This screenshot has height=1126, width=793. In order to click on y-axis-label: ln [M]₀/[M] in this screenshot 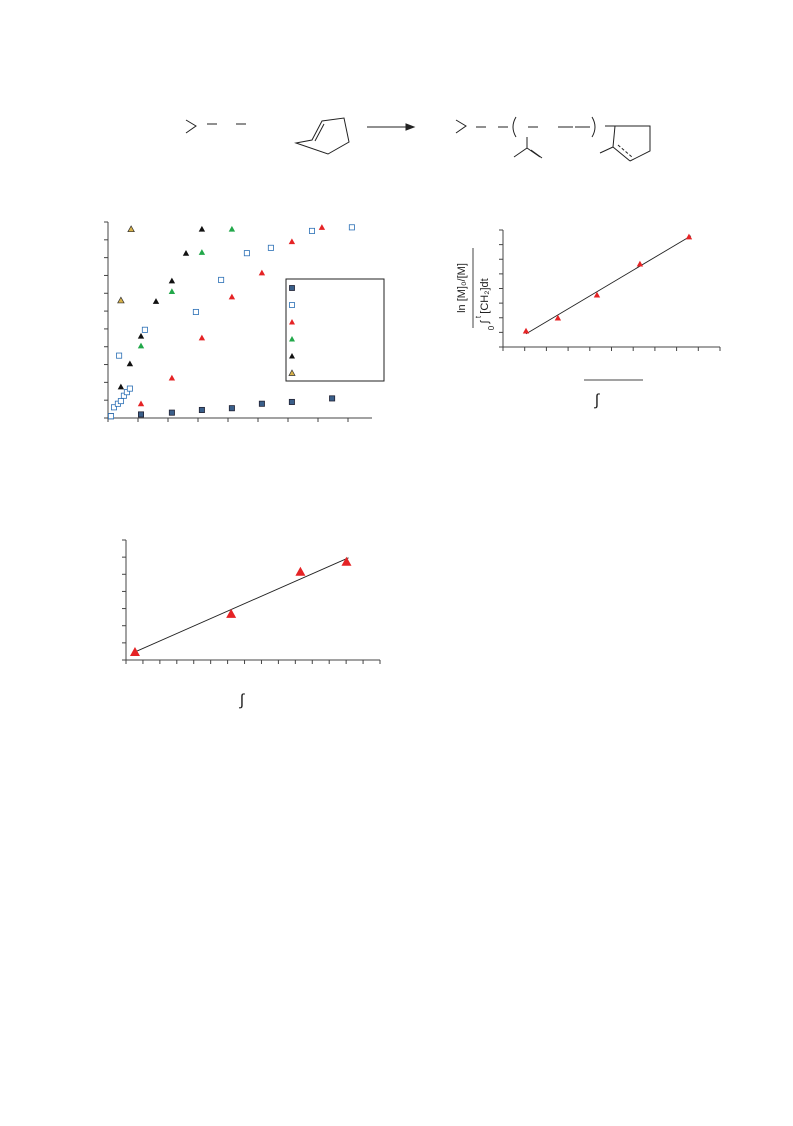, I will do `click(462, 288)`.